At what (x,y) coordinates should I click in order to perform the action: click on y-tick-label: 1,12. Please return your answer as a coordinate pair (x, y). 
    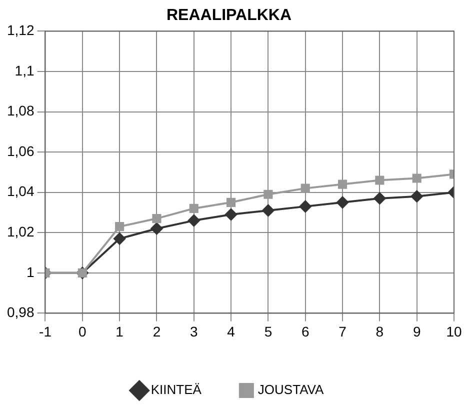
    Looking at the image, I should click on (20, 30).